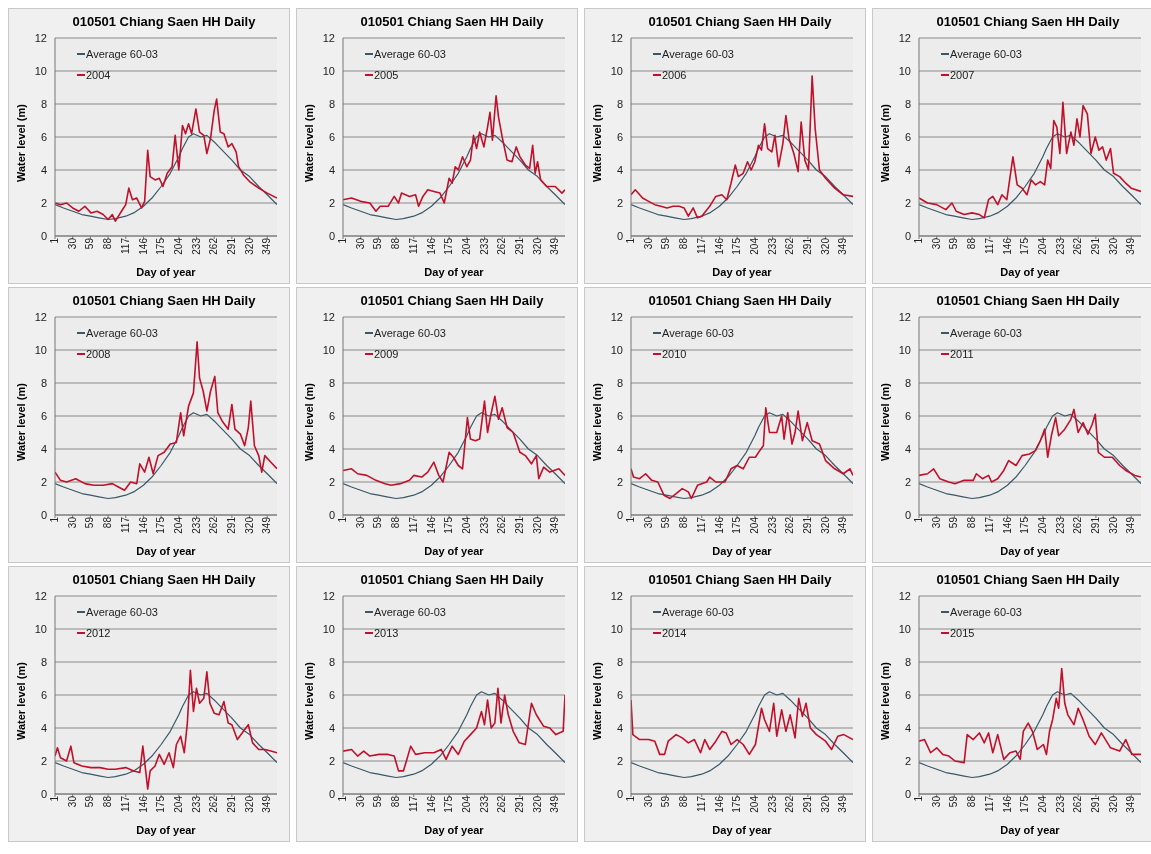 This screenshot has width=1151, height=854. Describe the element at coordinates (43, 415) in the screenshot. I see `y-tick-label: 6` at that location.